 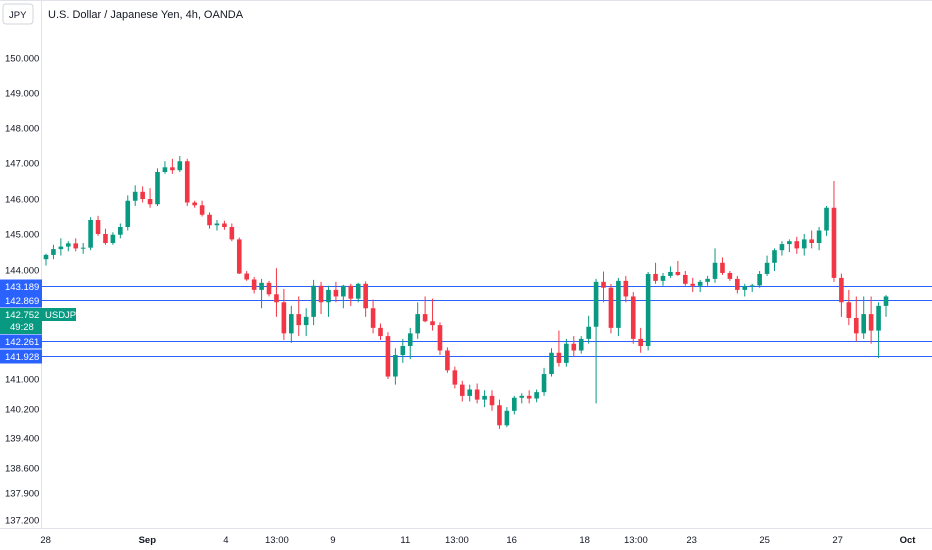 I want to click on price-tick-label: 139.400, so click(x=22, y=439).